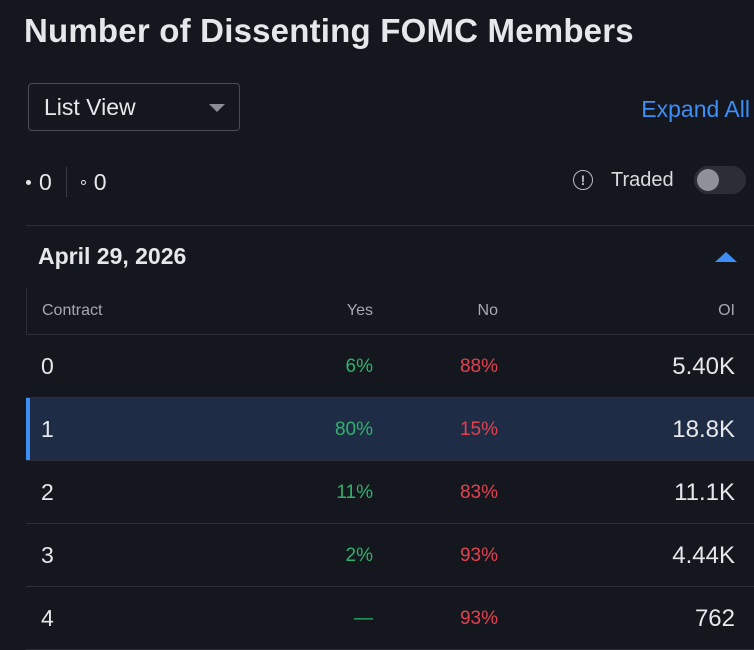 This screenshot has width=754, height=650. What do you see at coordinates (47, 429) in the screenshot?
I see `cell-contract: 1` at bounding box center [47, 429].